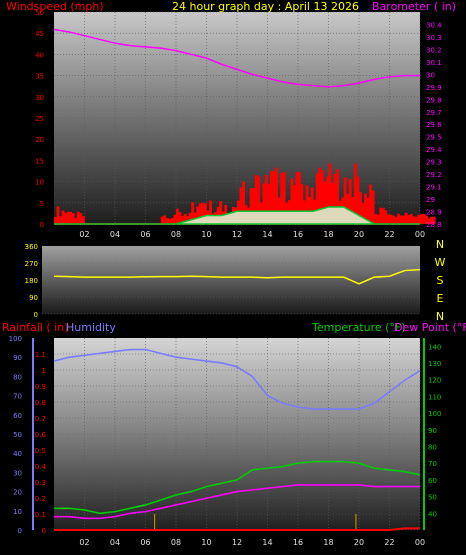 This screenshot has width=466, height=555. What do you see at coordinates (17, 454) in the screenshot?
I see `humidity-tick-label: 40` at bounding box center [17, 454].